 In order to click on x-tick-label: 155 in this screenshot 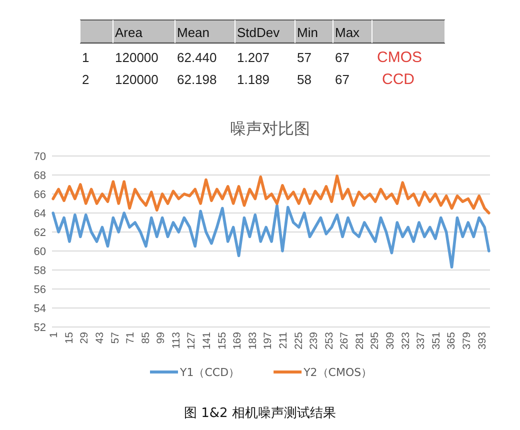, I will do `click(222, 341)`.